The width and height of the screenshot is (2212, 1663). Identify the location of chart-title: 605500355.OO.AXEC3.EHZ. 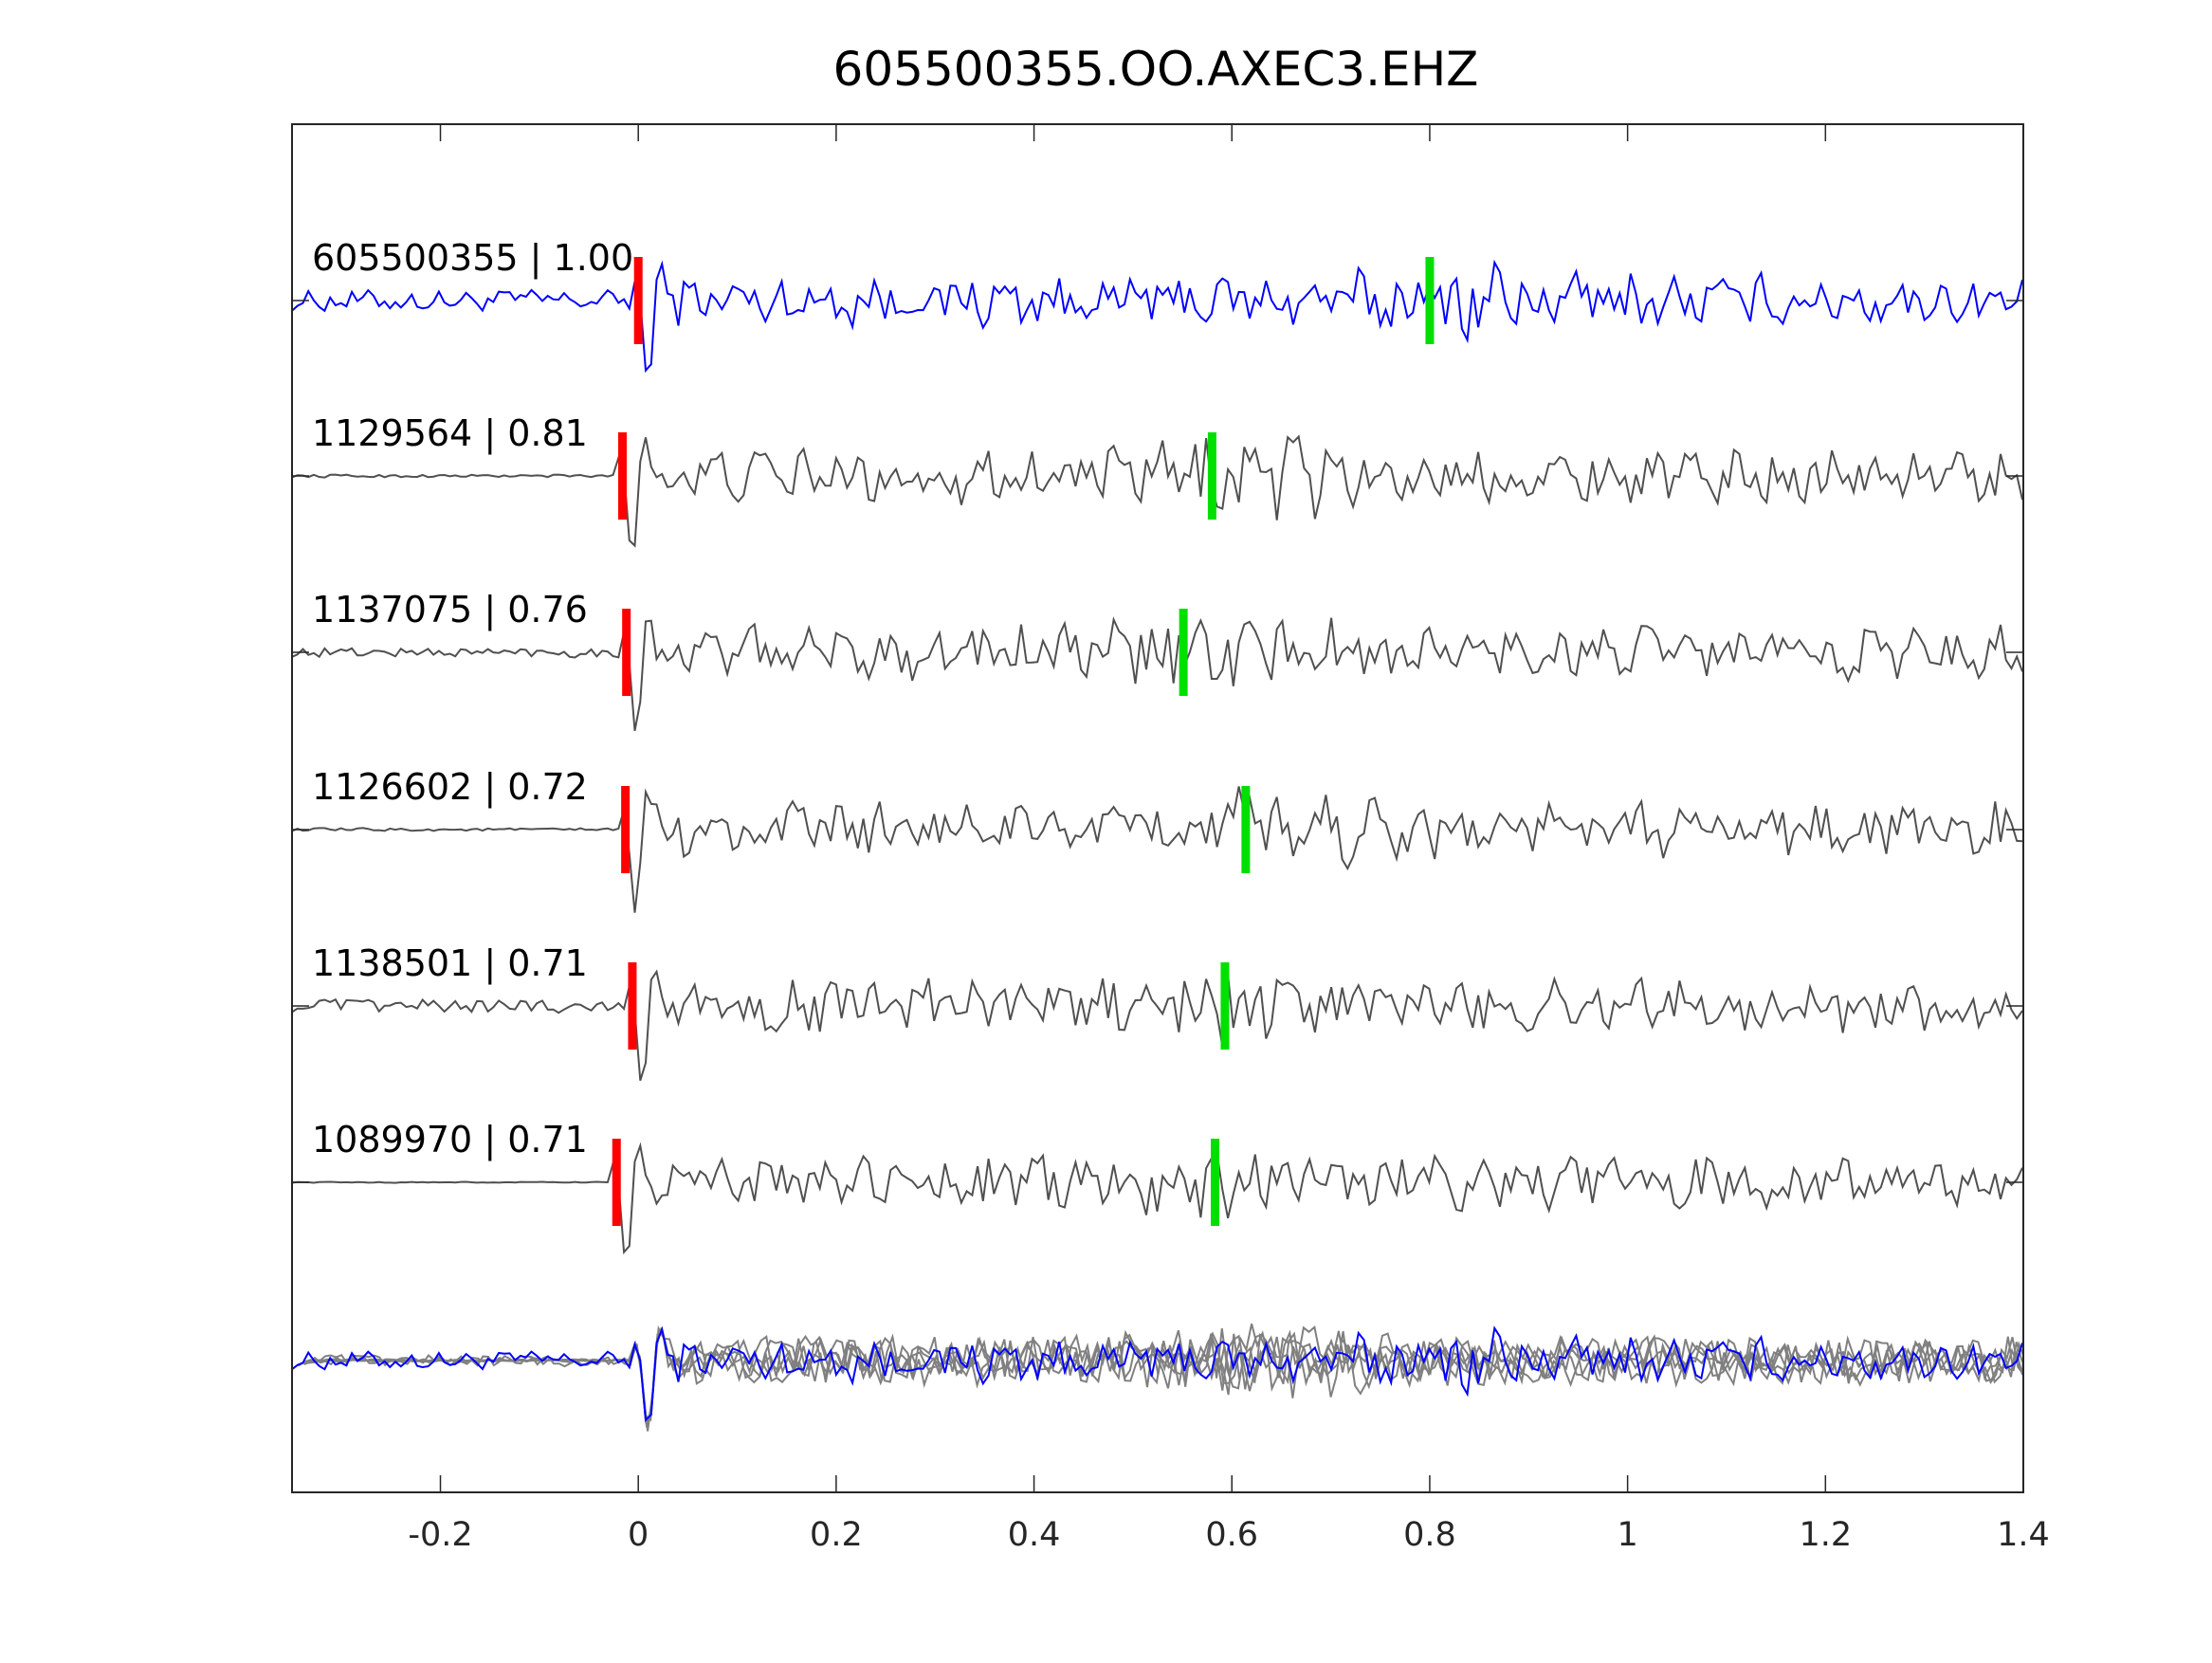
(1156, 69).